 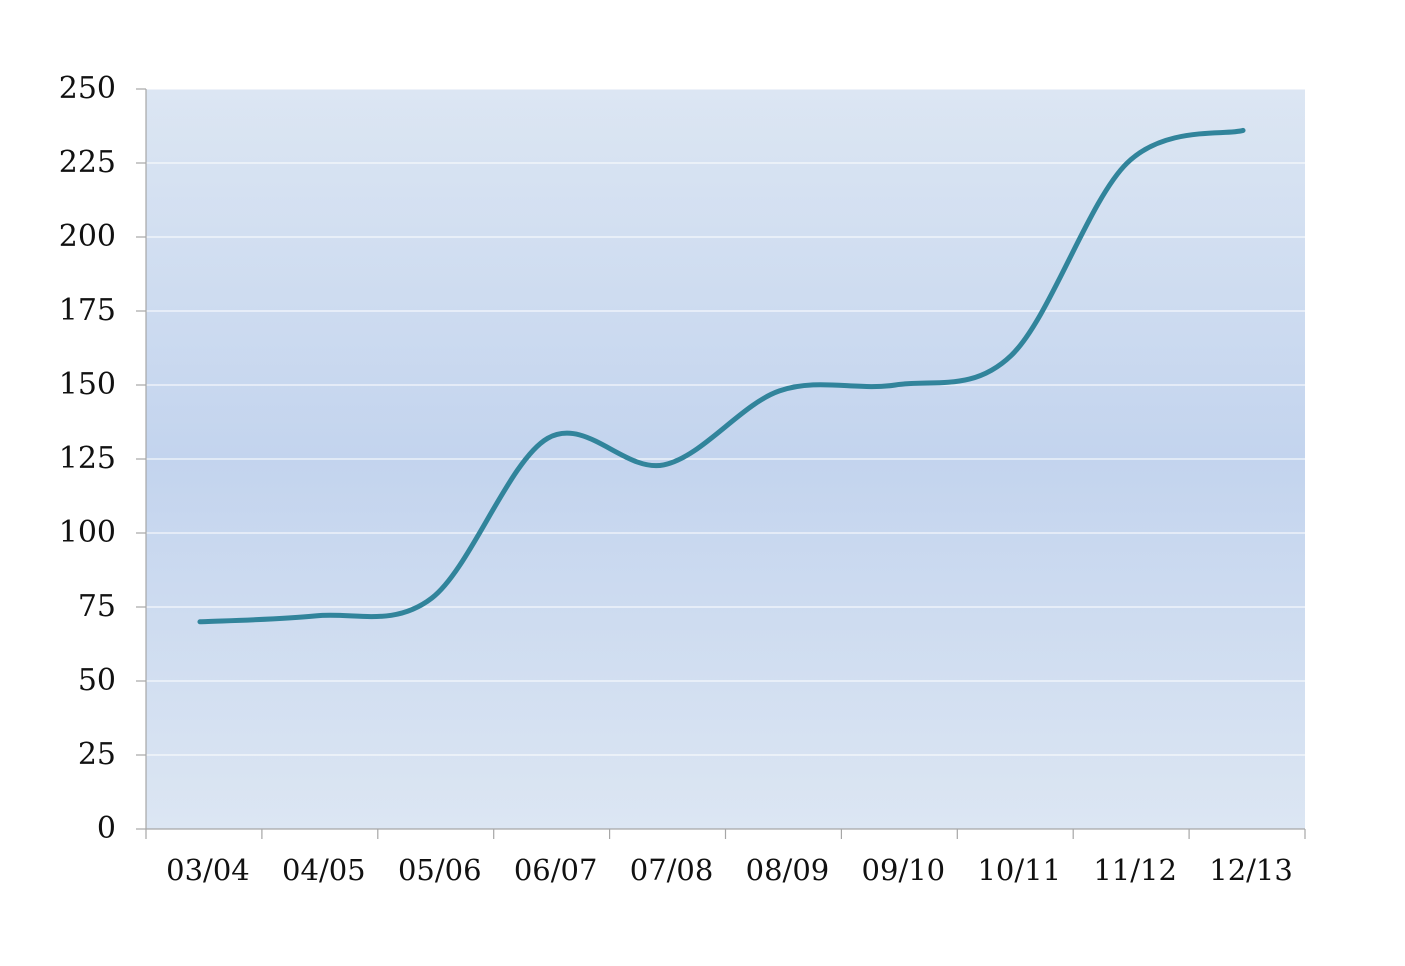 What do you see at coordinates (556, 870) in the screenshot?
I see `x-tick-label: 06/07` at bounding box center [556, 870].